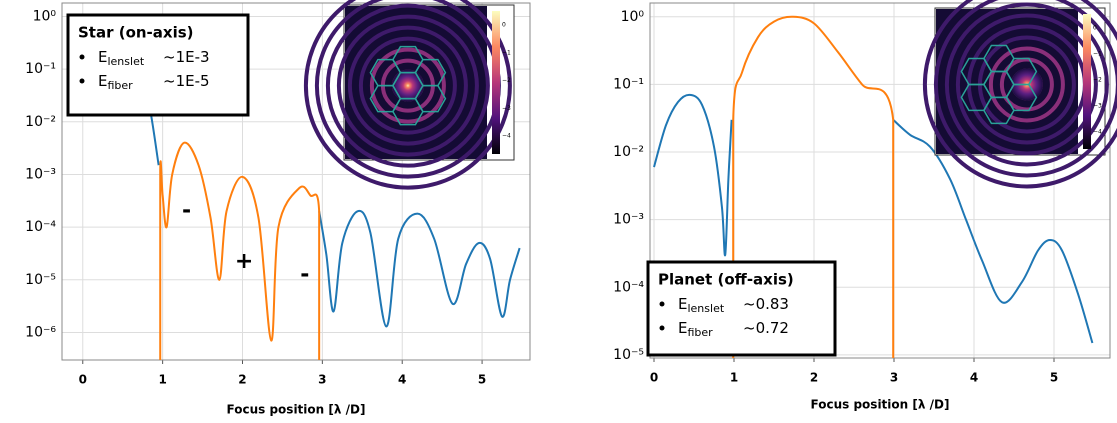 The image size is (1117, 423). What do you see at coordinates (733, 329) in the screenshot?
I see `annotation-item: Efiber ~0.72` at bounding box center [733, 329].